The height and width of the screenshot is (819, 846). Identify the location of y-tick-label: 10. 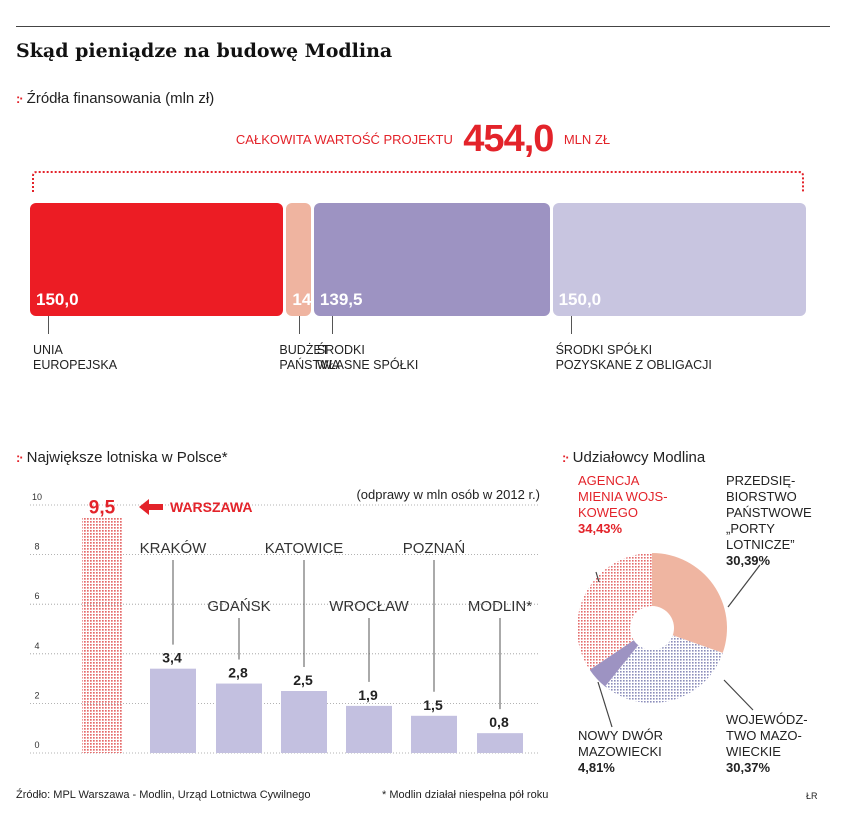
(37, 497).